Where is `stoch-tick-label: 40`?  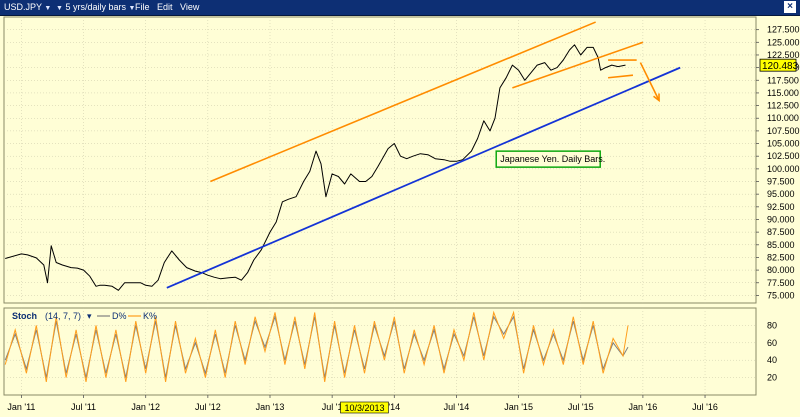 stoch-tick-label: 40 is located at coordinates (772, 360).